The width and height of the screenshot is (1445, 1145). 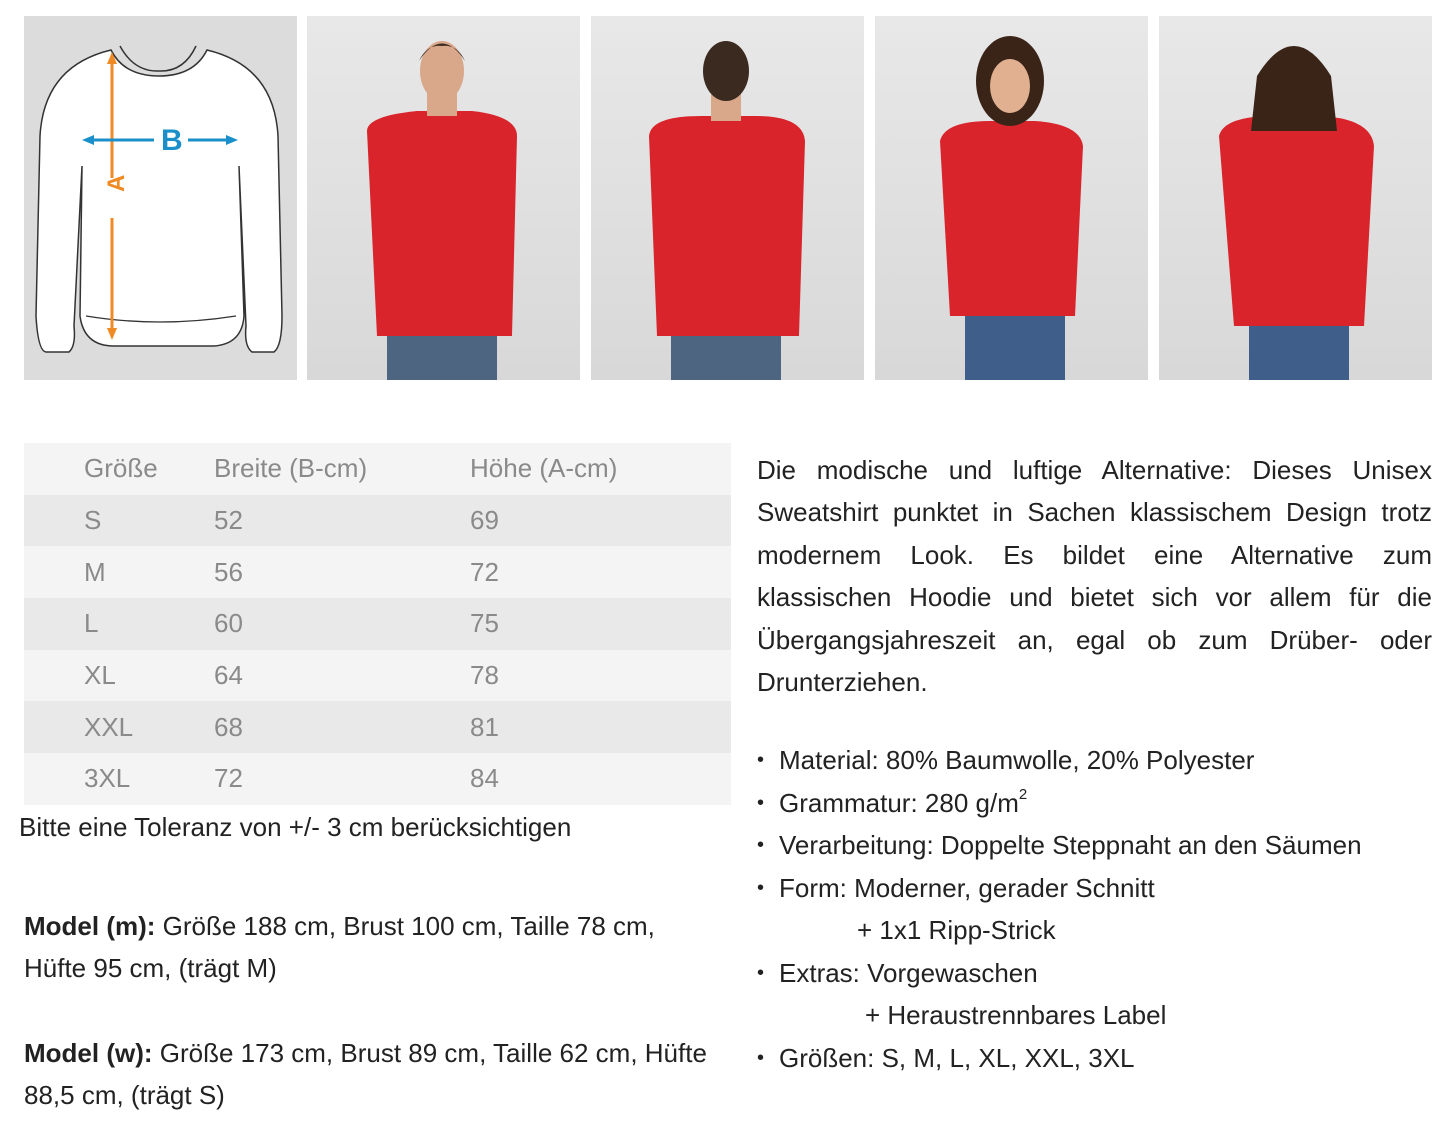 I want to click on cell: 3XL, so click(x=107, y=778).